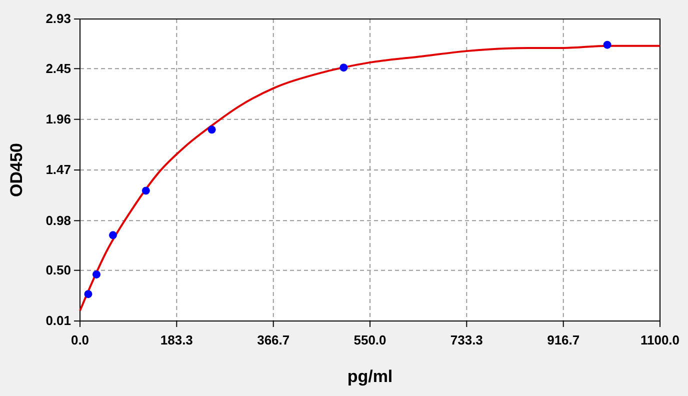 Image resolution: width=688 pixels, height=396 pixels. Describe the element at coordinates (58, 68) in the screenshot. I see `y-tick-label: 2.45` at that location.